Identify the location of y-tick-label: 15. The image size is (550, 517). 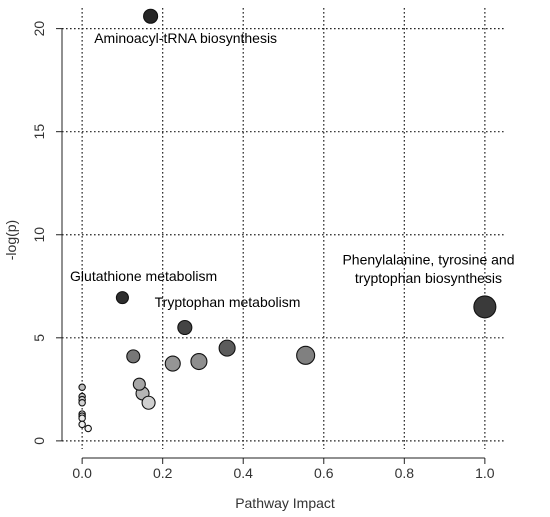
(39, 132).